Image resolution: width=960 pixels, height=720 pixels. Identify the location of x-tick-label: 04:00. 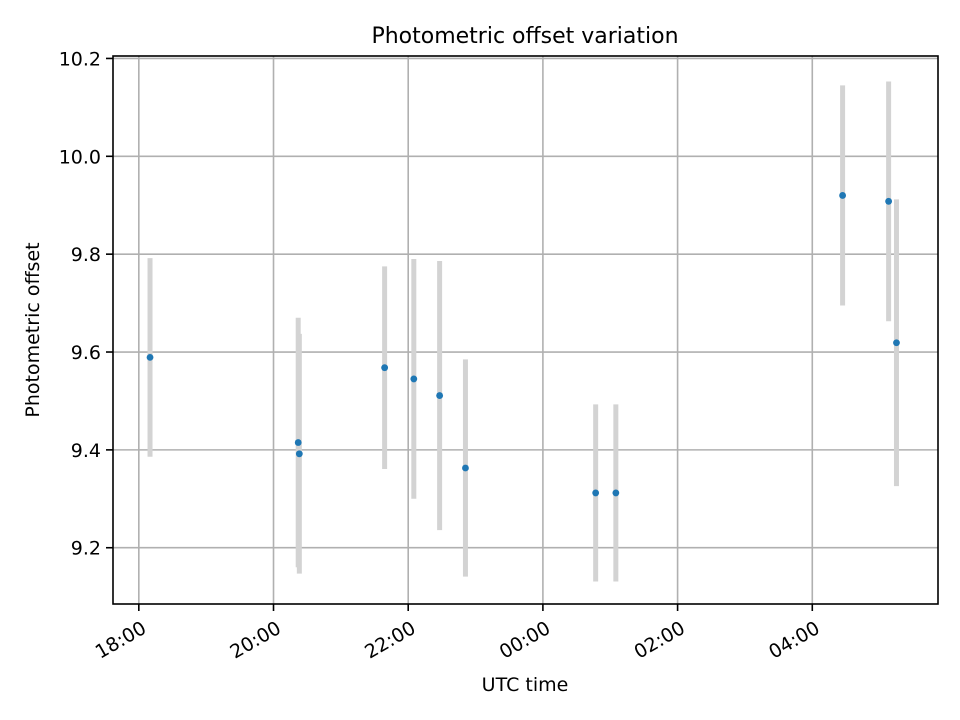
(794, 640).